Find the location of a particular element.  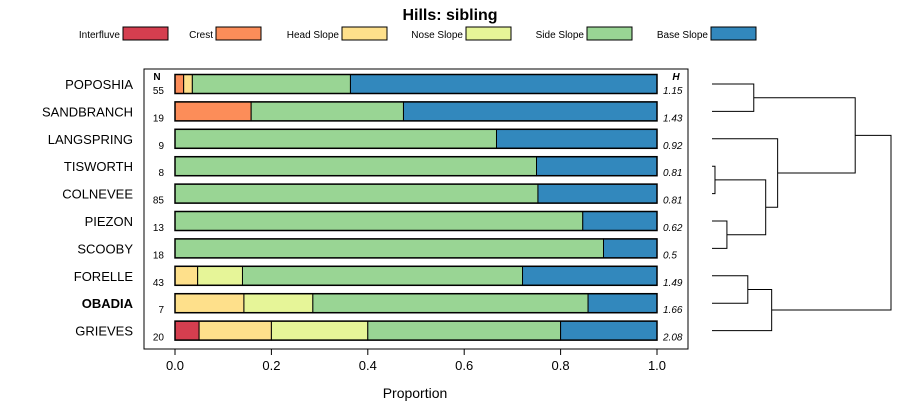

h-value: 1.66 is located at coordinates (673, 310).